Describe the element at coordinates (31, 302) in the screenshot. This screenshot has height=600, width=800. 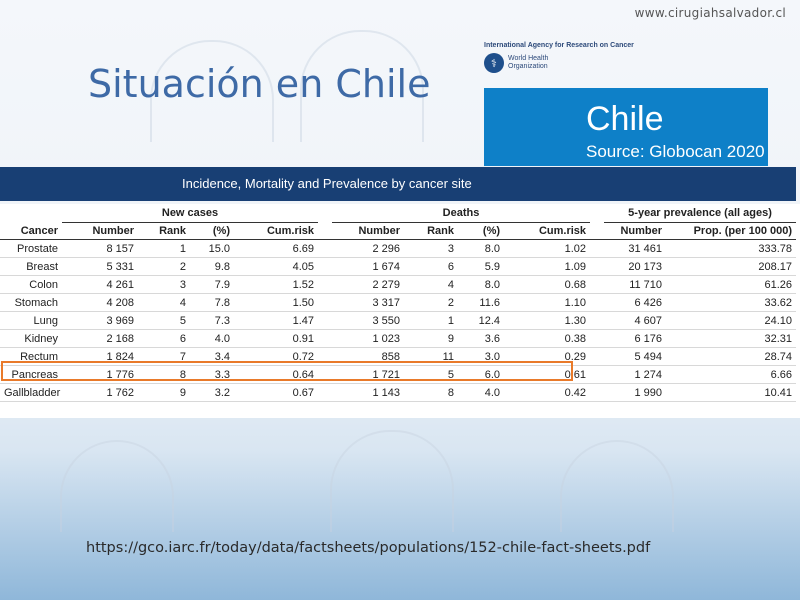
I see `cell-cancer: Stomach` at that location.